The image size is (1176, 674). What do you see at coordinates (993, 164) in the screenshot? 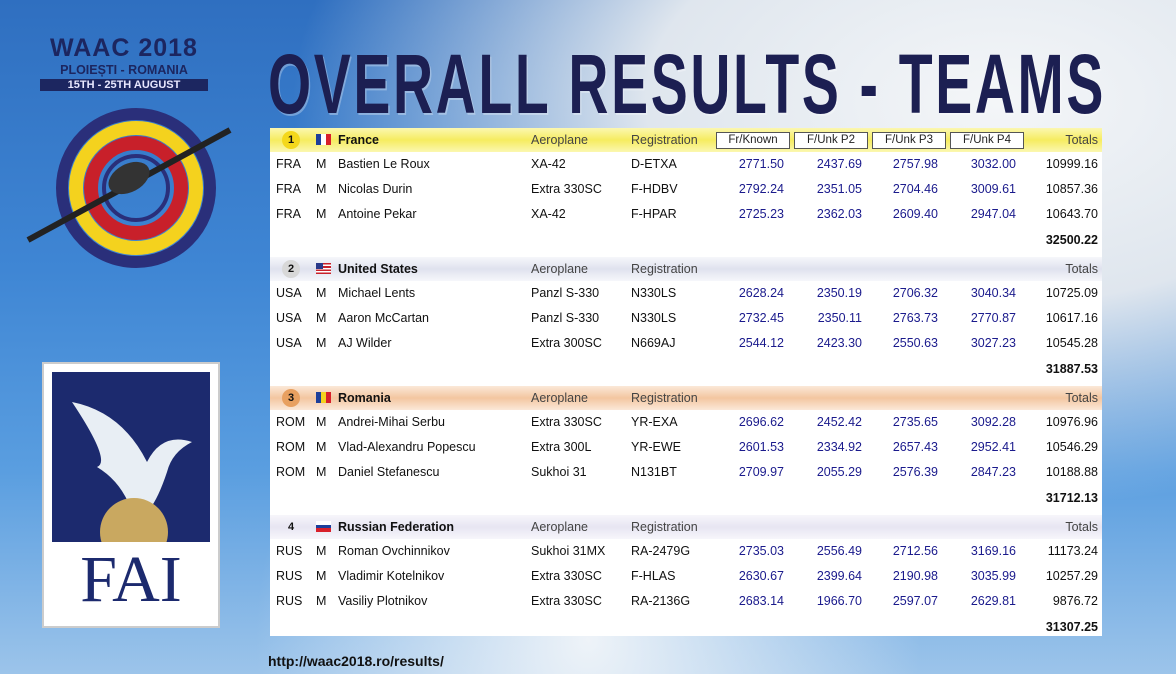
I see `score: 3032.00` at bounding box center [993, 164].